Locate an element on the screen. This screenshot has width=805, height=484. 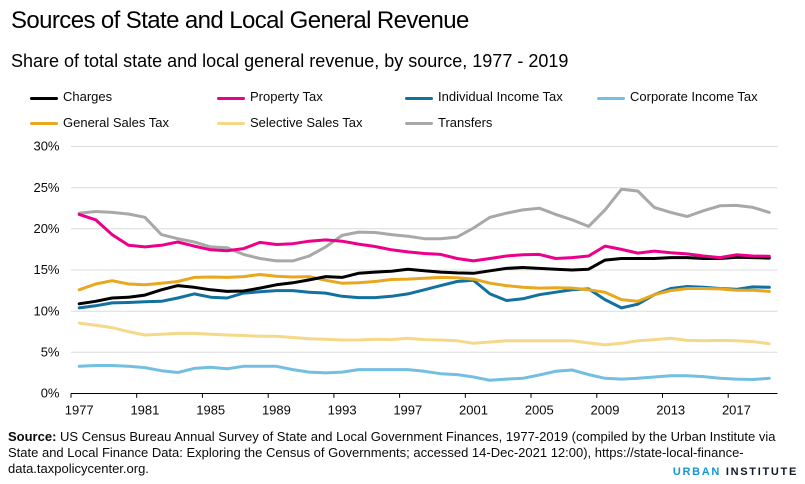
svg-text: 5% is located at coordinates (50, 351).